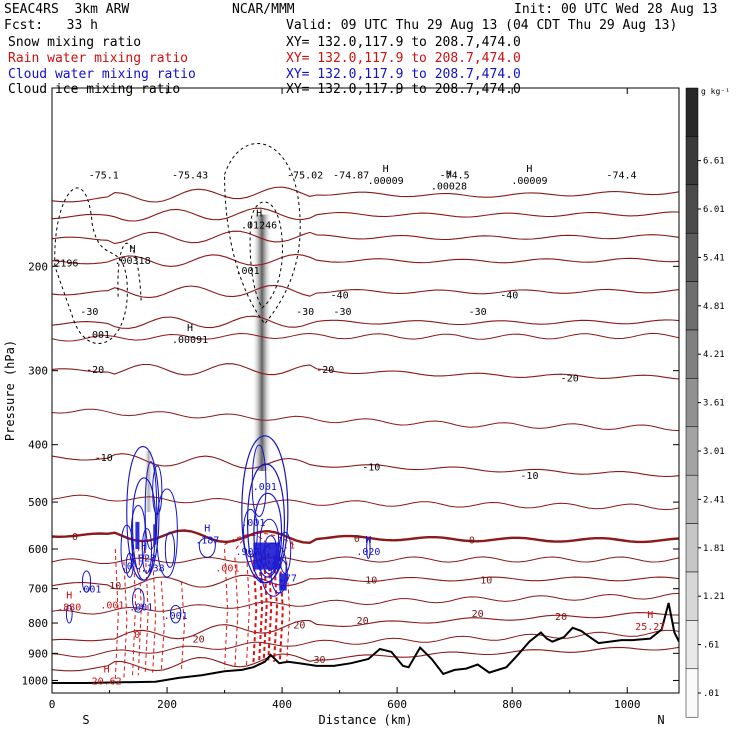  I want to click on extremum-value: .00009, so click(386, 181).